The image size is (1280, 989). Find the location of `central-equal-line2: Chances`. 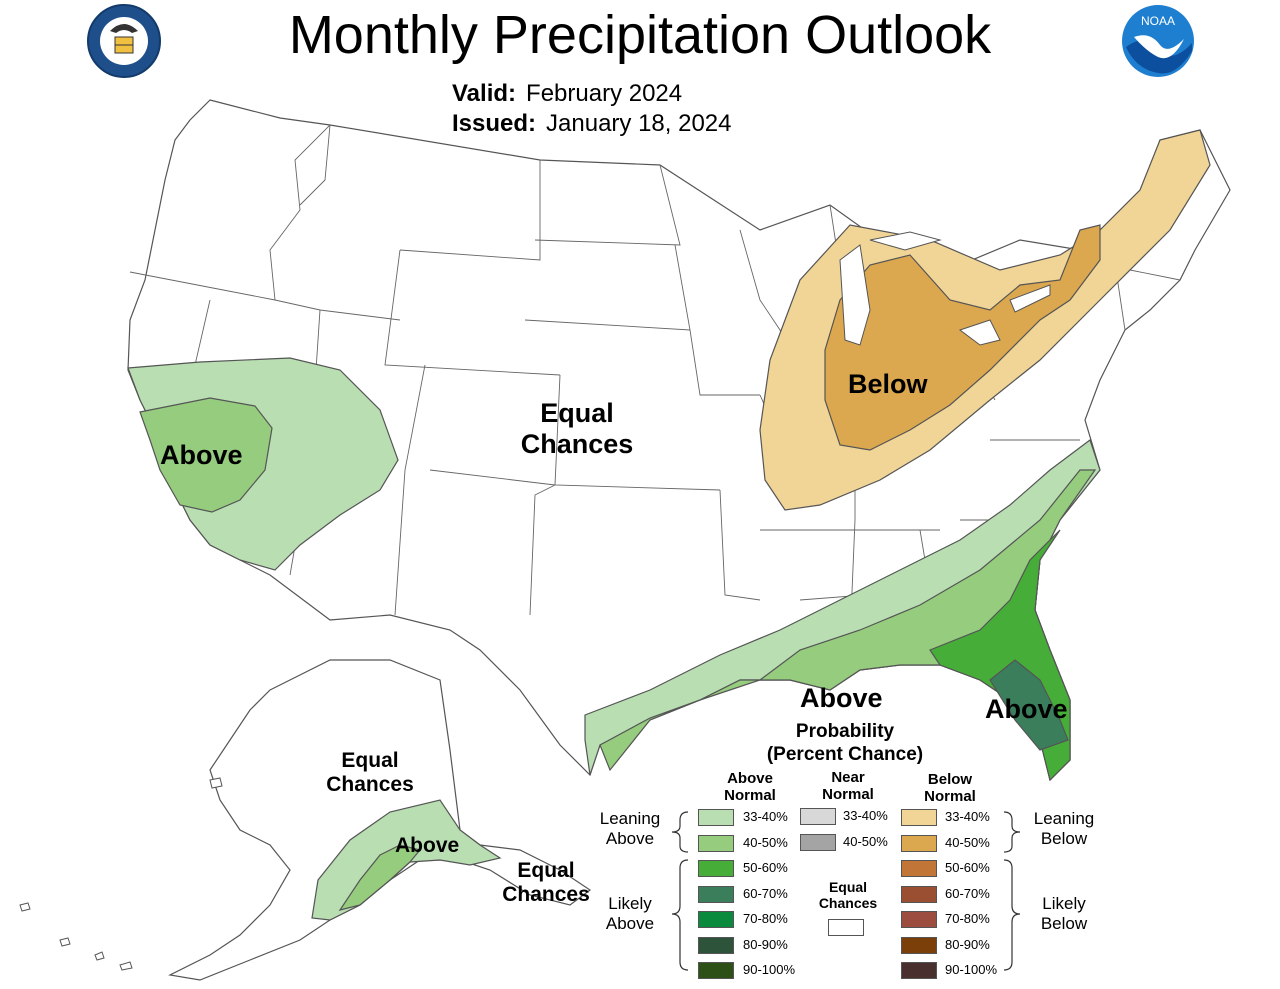

central-equal-line2: Chances is located at coordinates (577, 444).